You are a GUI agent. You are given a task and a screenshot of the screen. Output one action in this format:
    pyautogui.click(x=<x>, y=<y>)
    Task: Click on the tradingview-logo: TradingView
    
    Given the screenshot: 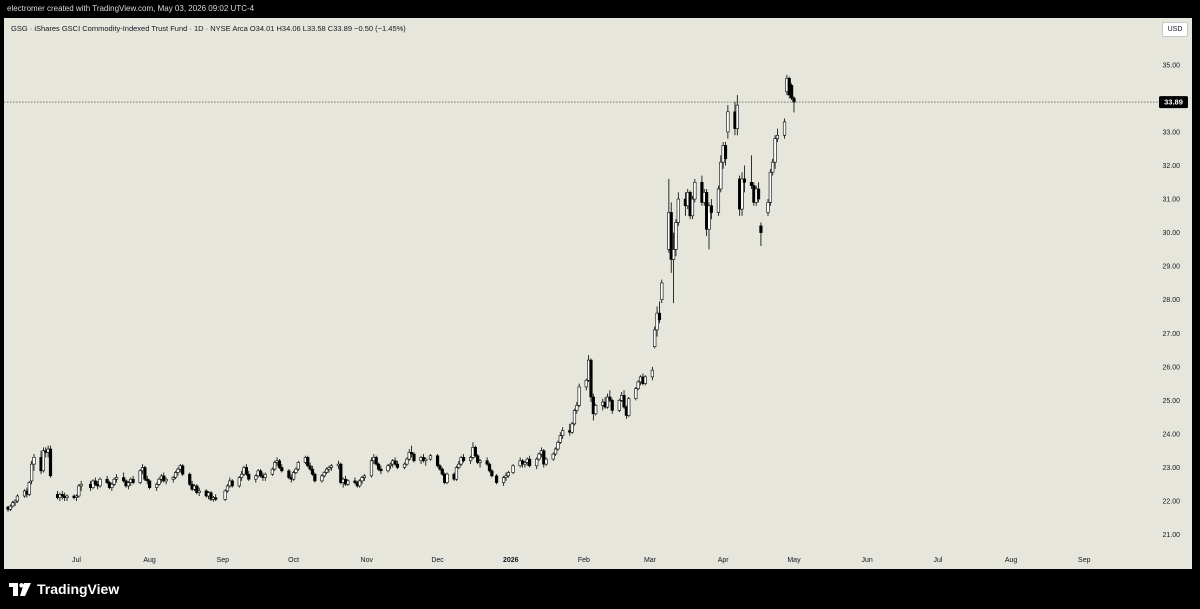 What is the action you would take?
    pyautogui.click(x=64, y=589)
    